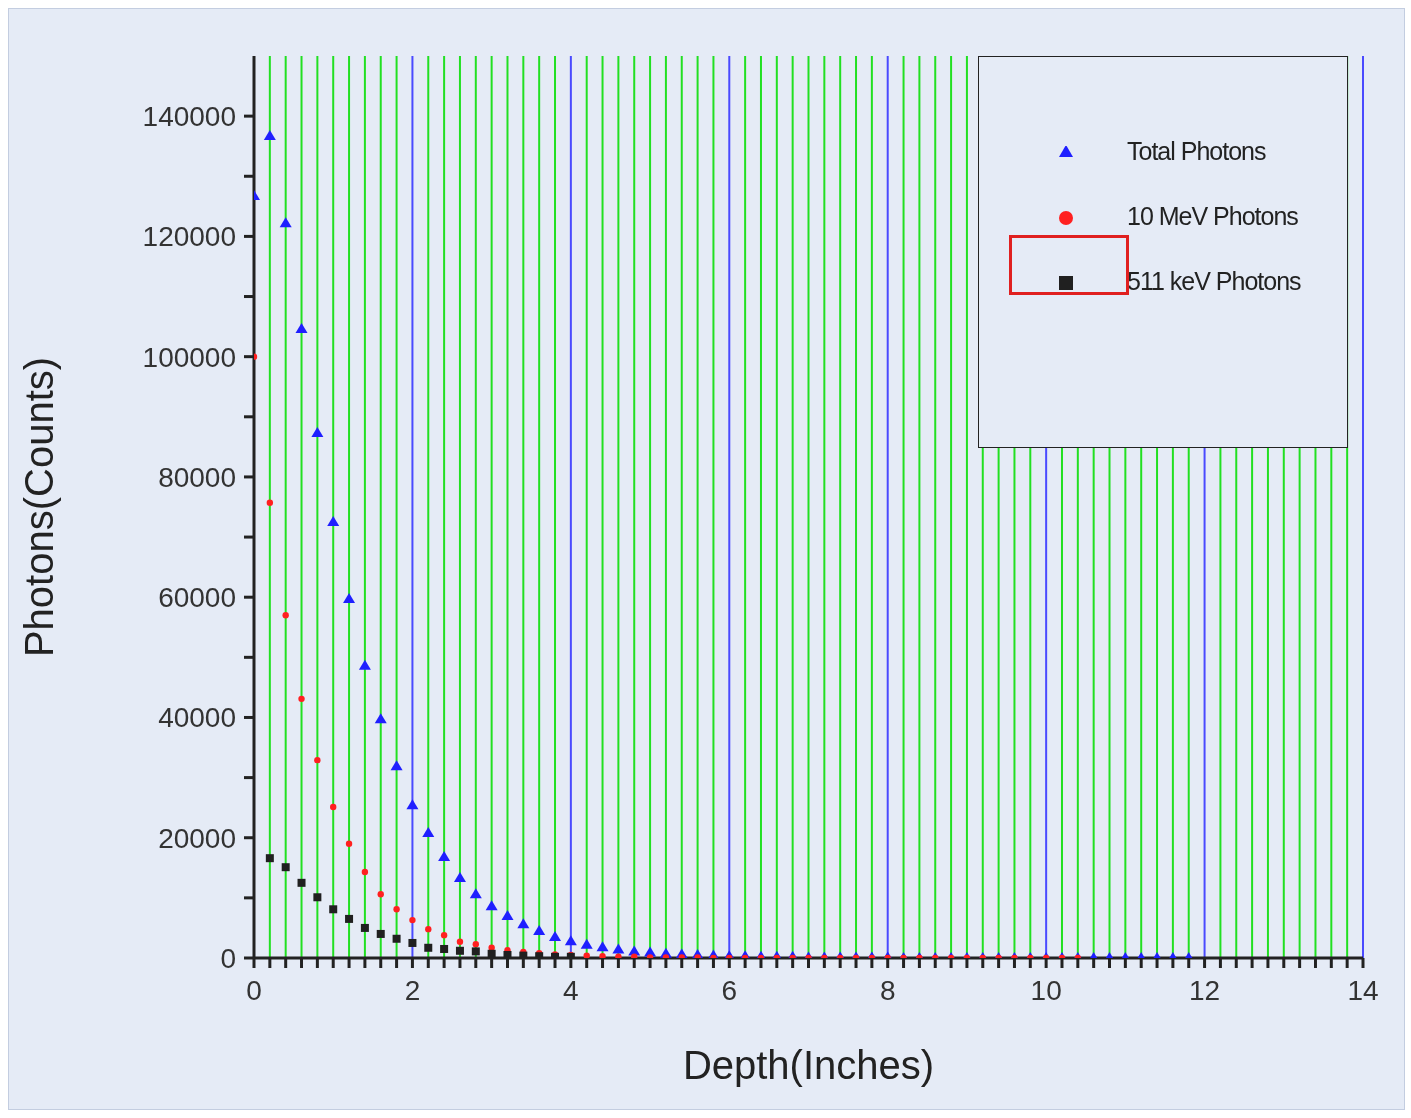 The image size is (1411, 1118). I want to click on legend-label: Total Photons, so click(1196, 151).